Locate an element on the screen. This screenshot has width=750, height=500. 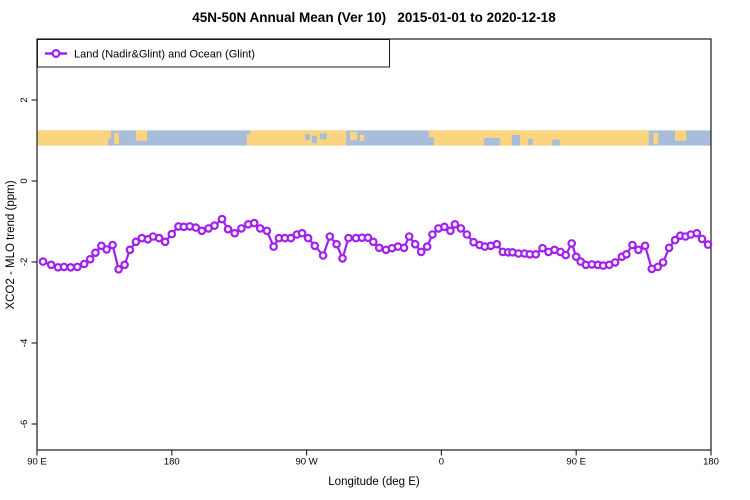
y-tick-label: -2 is located at coordinates (24, 262).